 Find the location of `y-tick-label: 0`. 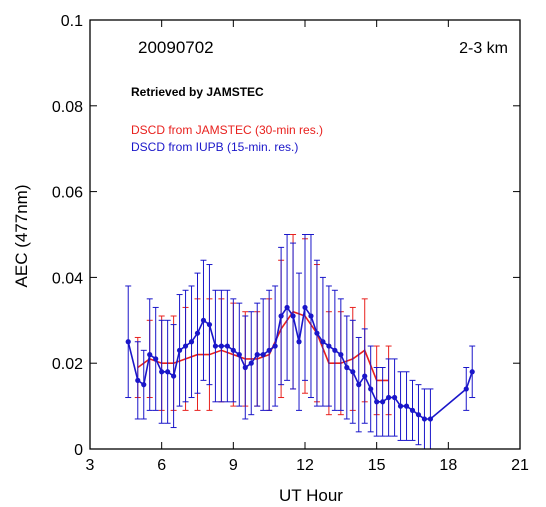

y-tick-label: 0 is located at coordinates (78, 450).